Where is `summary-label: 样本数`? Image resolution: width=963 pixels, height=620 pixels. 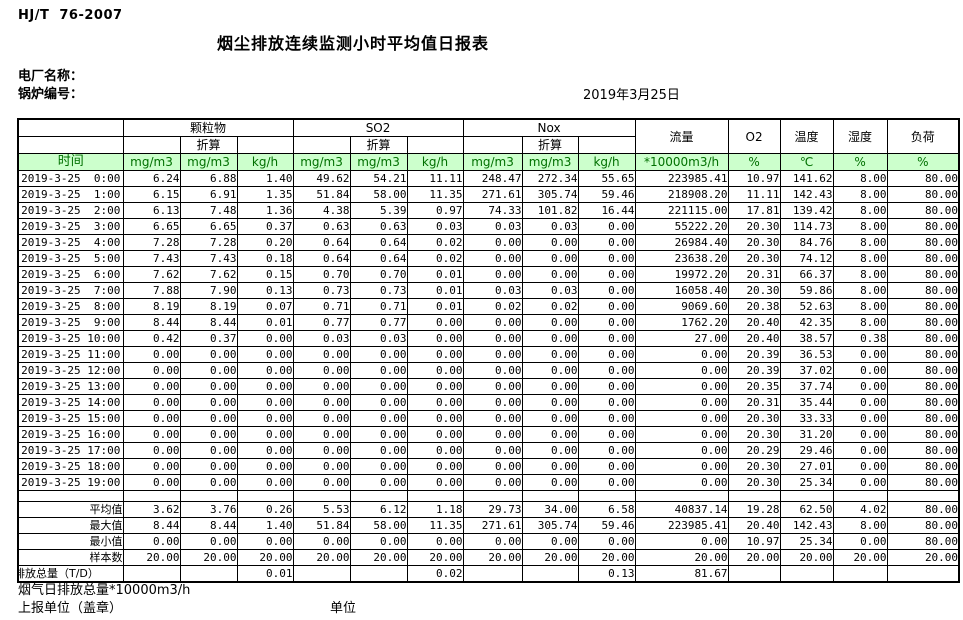 summary-label: 样本数 is located at coordinates (70, 557).